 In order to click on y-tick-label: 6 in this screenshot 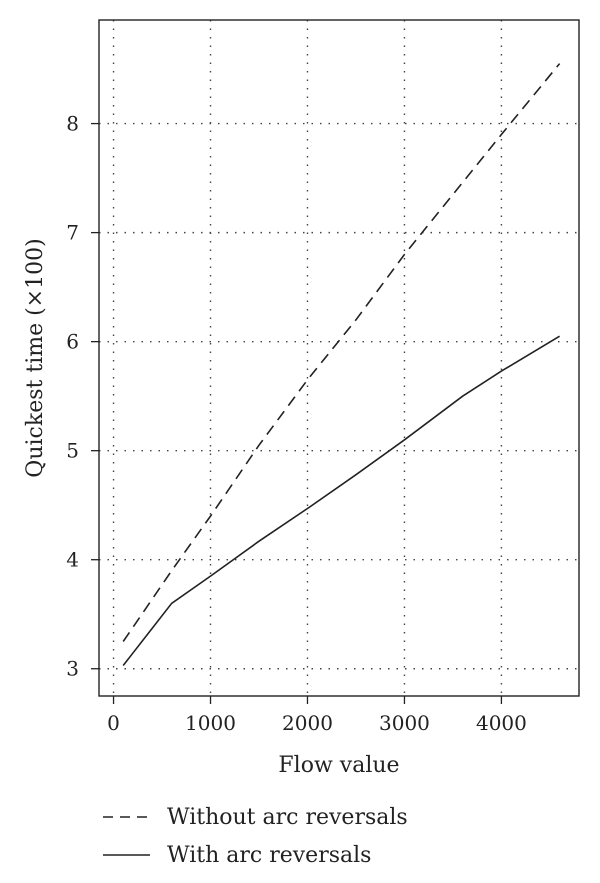, I will do `click(72, 342)`.